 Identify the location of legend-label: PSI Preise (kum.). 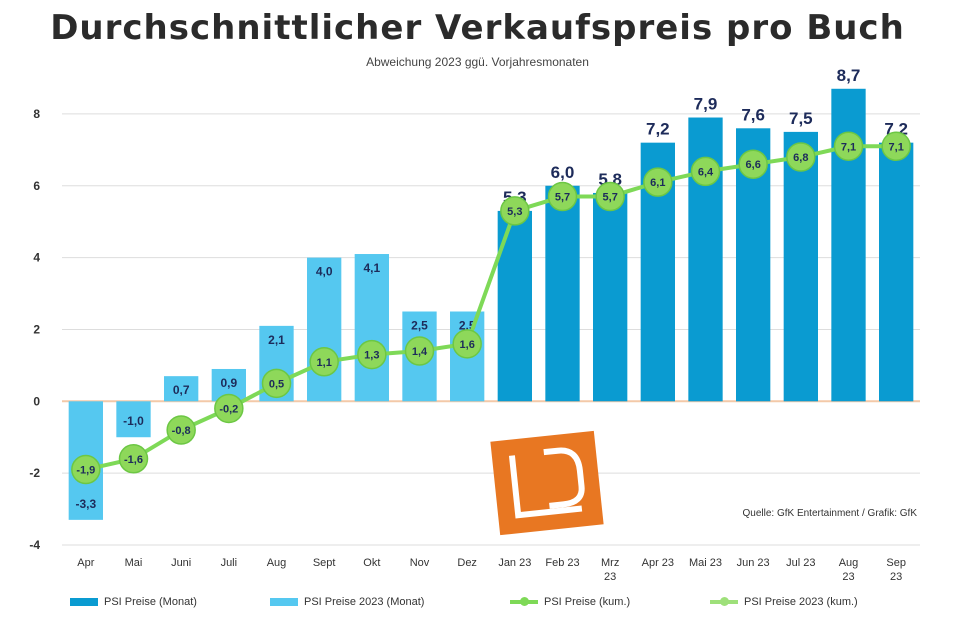
(587, 602).